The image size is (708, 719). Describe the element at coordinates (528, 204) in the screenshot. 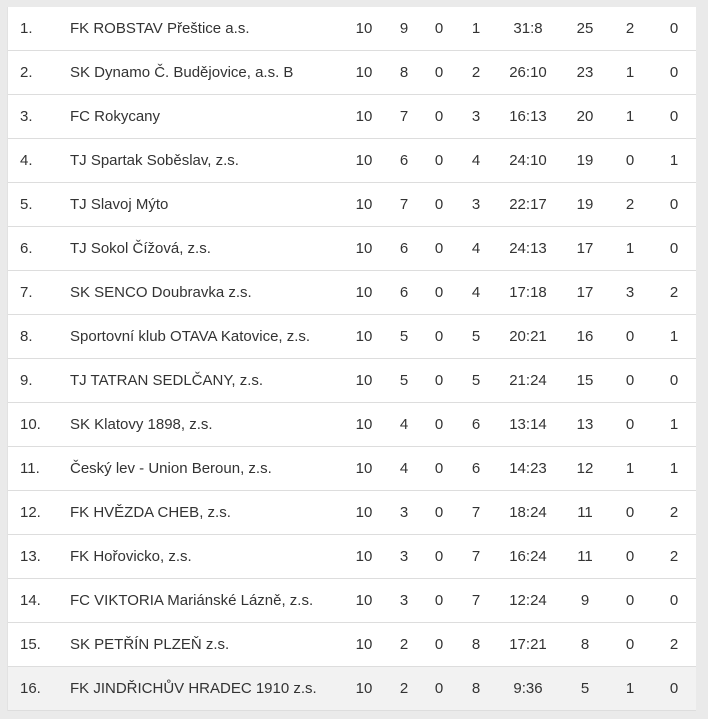

I see `score-cell: 22:17` at that location.